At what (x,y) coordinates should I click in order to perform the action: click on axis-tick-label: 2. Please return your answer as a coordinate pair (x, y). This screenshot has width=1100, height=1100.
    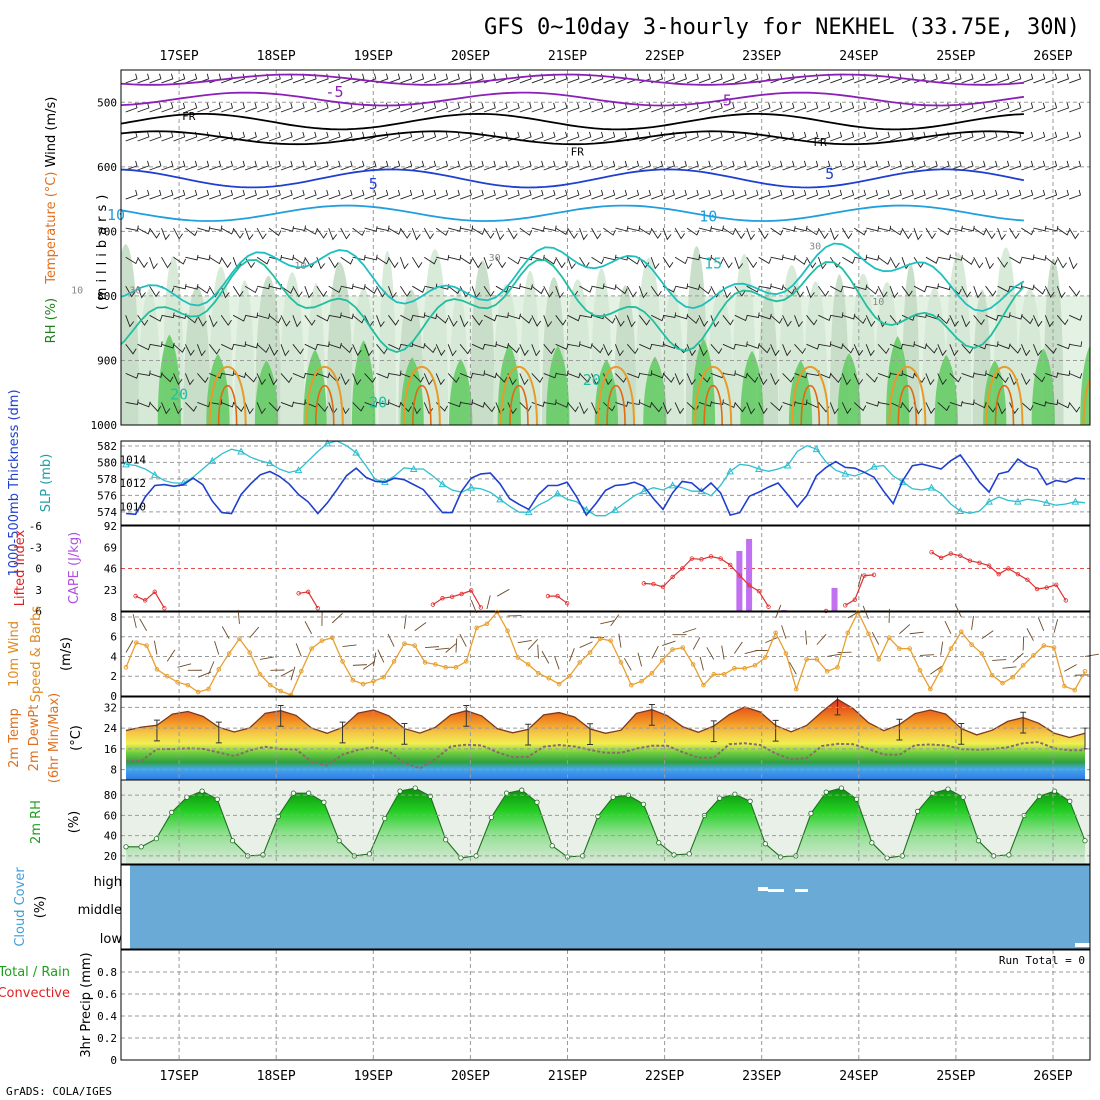
    Looking at the image, I should click on (113, 676).